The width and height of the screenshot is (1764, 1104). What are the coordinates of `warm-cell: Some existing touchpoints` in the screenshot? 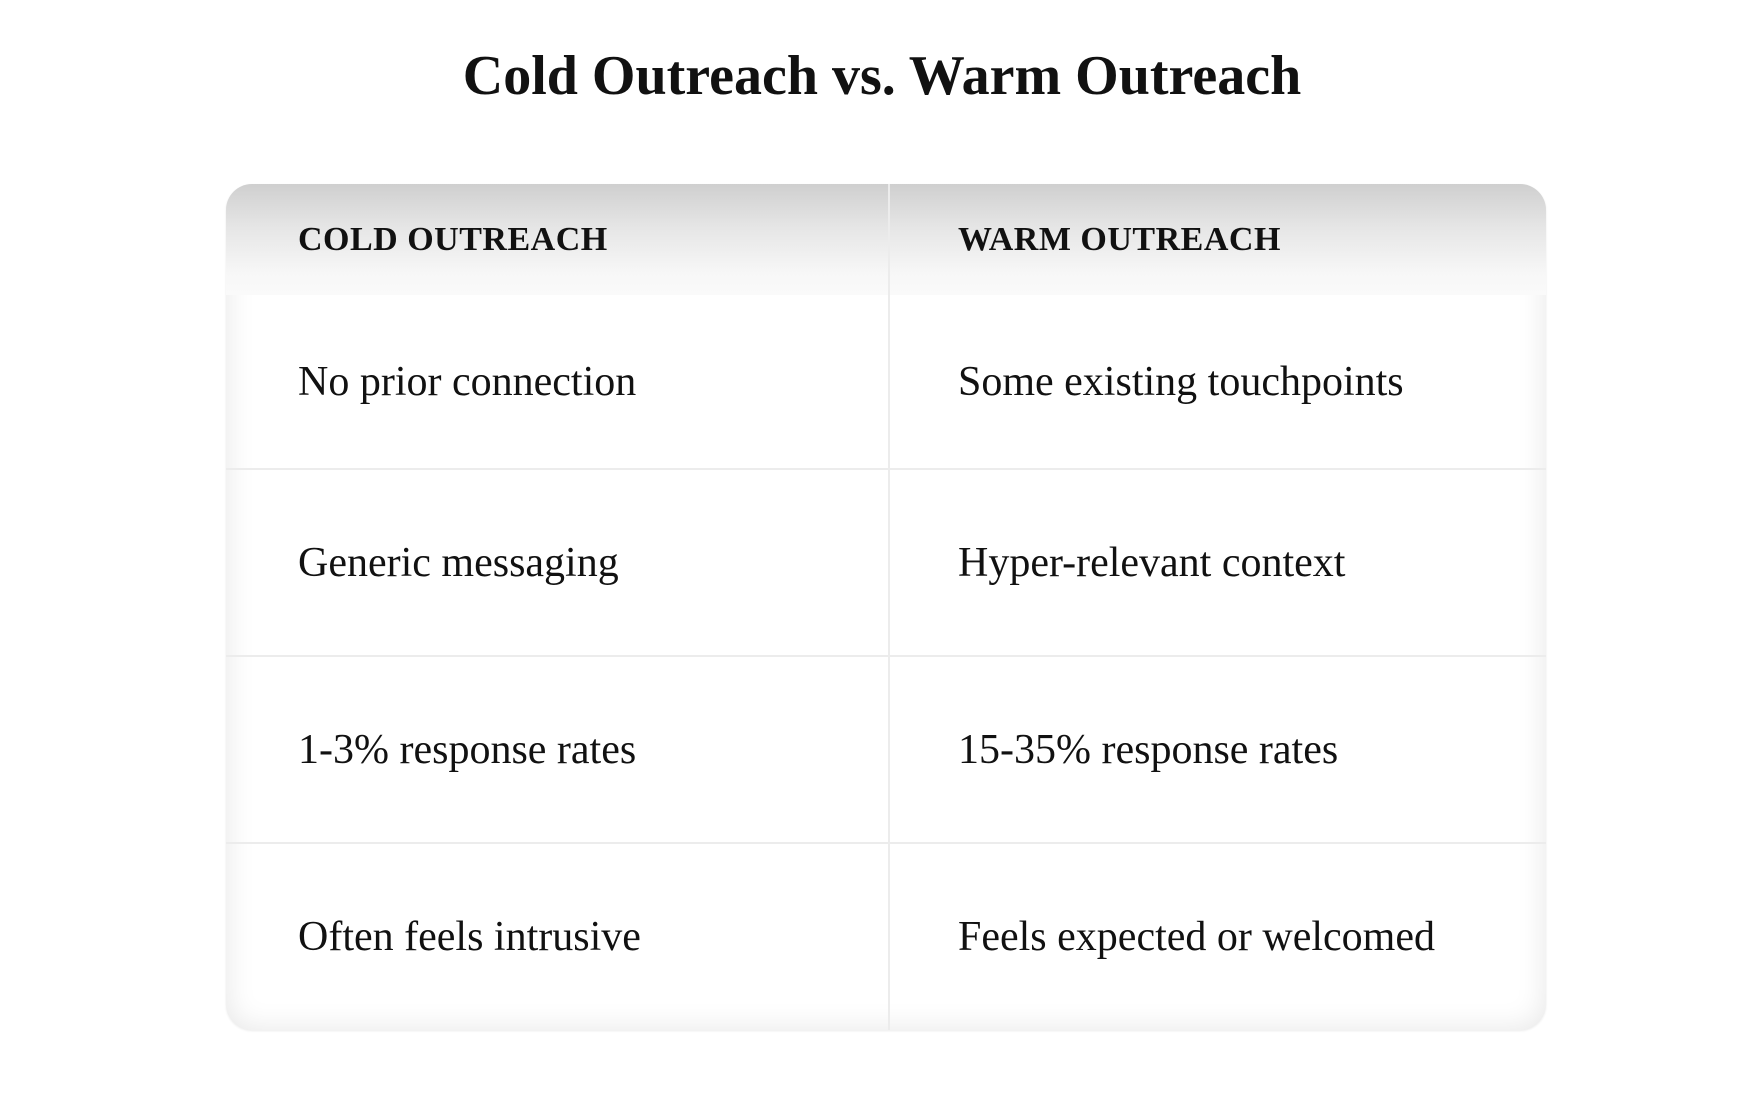 It's located at (1181, 381).